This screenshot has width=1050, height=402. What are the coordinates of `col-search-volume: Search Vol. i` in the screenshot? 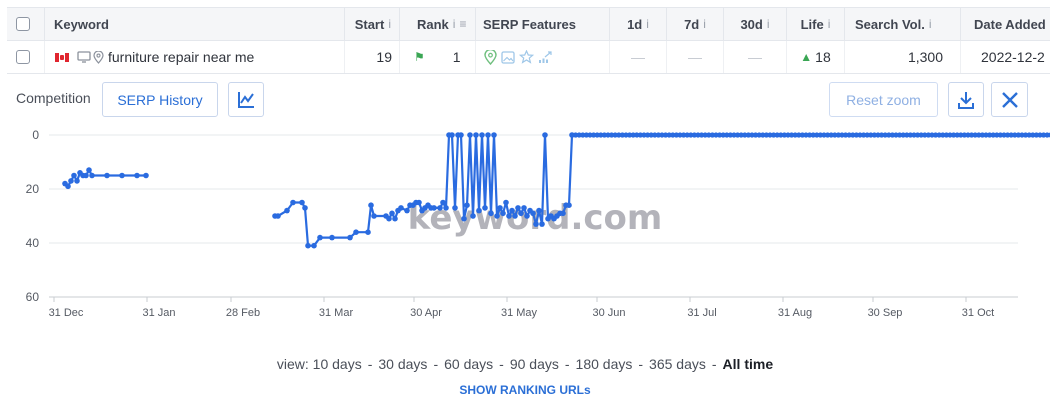 It's located at (903, 24).